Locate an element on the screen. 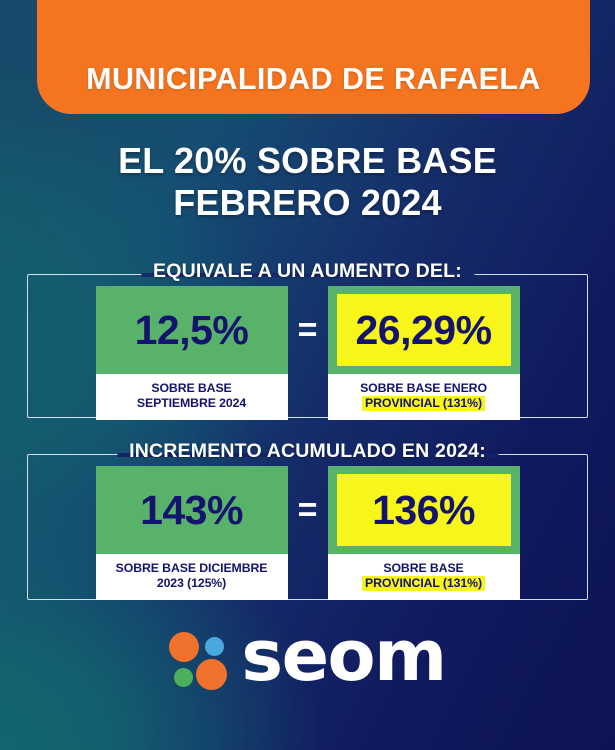 Image resolution: width=615 pixels, height=750 pixels. headline-line-2: FEBRERO 2024 is located at coordinates (307, 203).